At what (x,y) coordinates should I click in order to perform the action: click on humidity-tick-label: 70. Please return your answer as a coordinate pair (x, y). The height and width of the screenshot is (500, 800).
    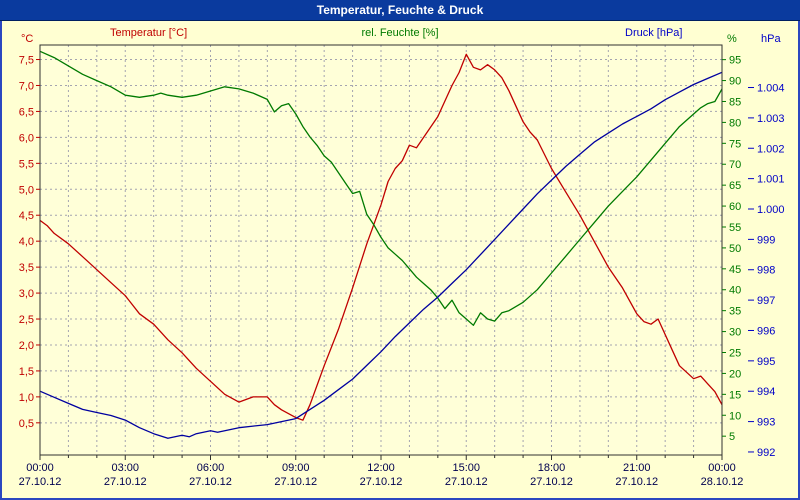
    Looking at the image, I should click on (735, 165).